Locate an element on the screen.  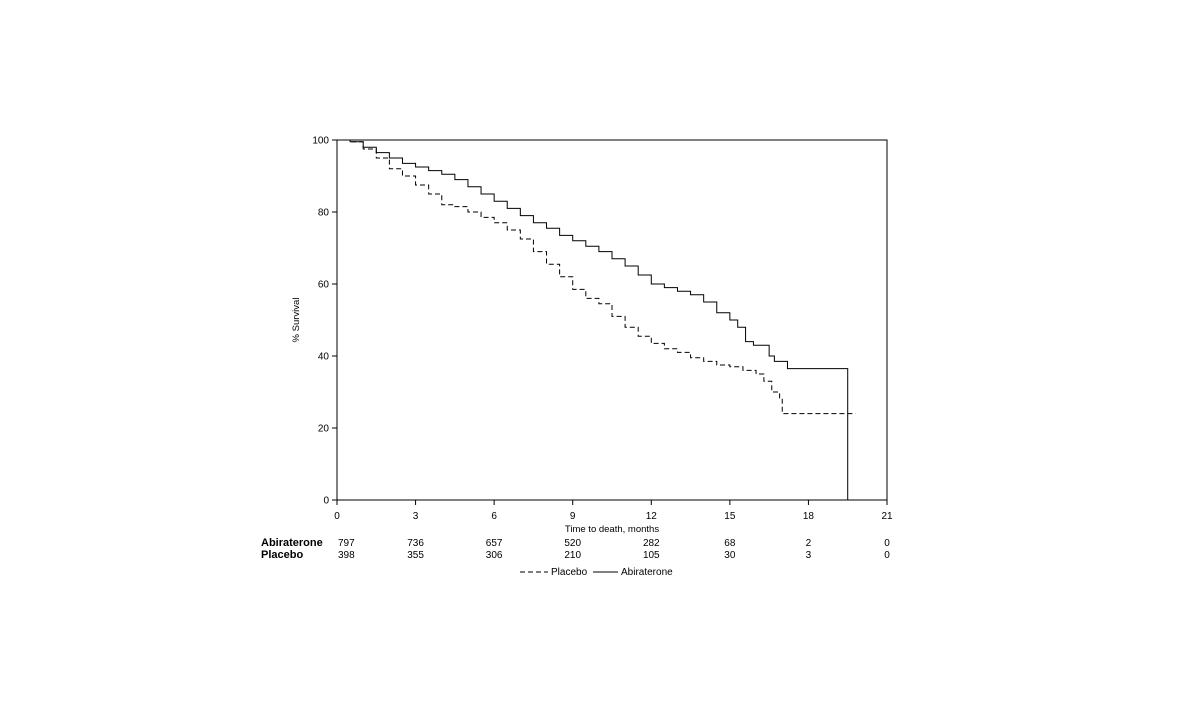
risk-count: 68 is located at coordinates (730, 543).